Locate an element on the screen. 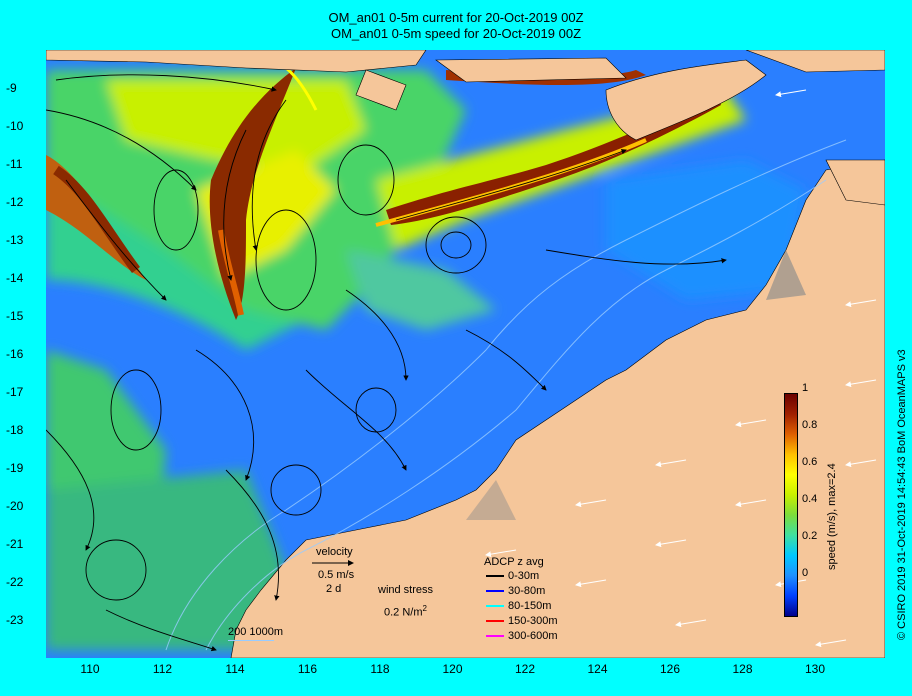 The image size is (912, 696). latitude-label: -20 is located at coordinates (15, 506).